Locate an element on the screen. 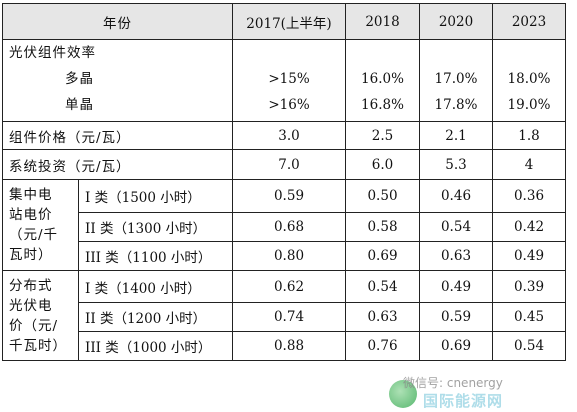  table-row: III 类（1100 小时） 0.80 0.69 0.63 0.49 is located at coordinates (284, 256).